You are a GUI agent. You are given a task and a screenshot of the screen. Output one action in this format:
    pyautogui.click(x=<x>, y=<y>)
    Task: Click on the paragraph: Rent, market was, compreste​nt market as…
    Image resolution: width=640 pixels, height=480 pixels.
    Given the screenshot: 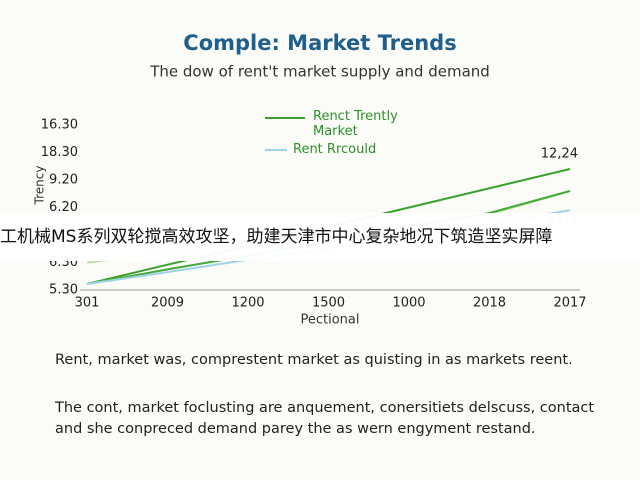 What is the action you would take?
    pyautogui.click(x=314, y=360)
    